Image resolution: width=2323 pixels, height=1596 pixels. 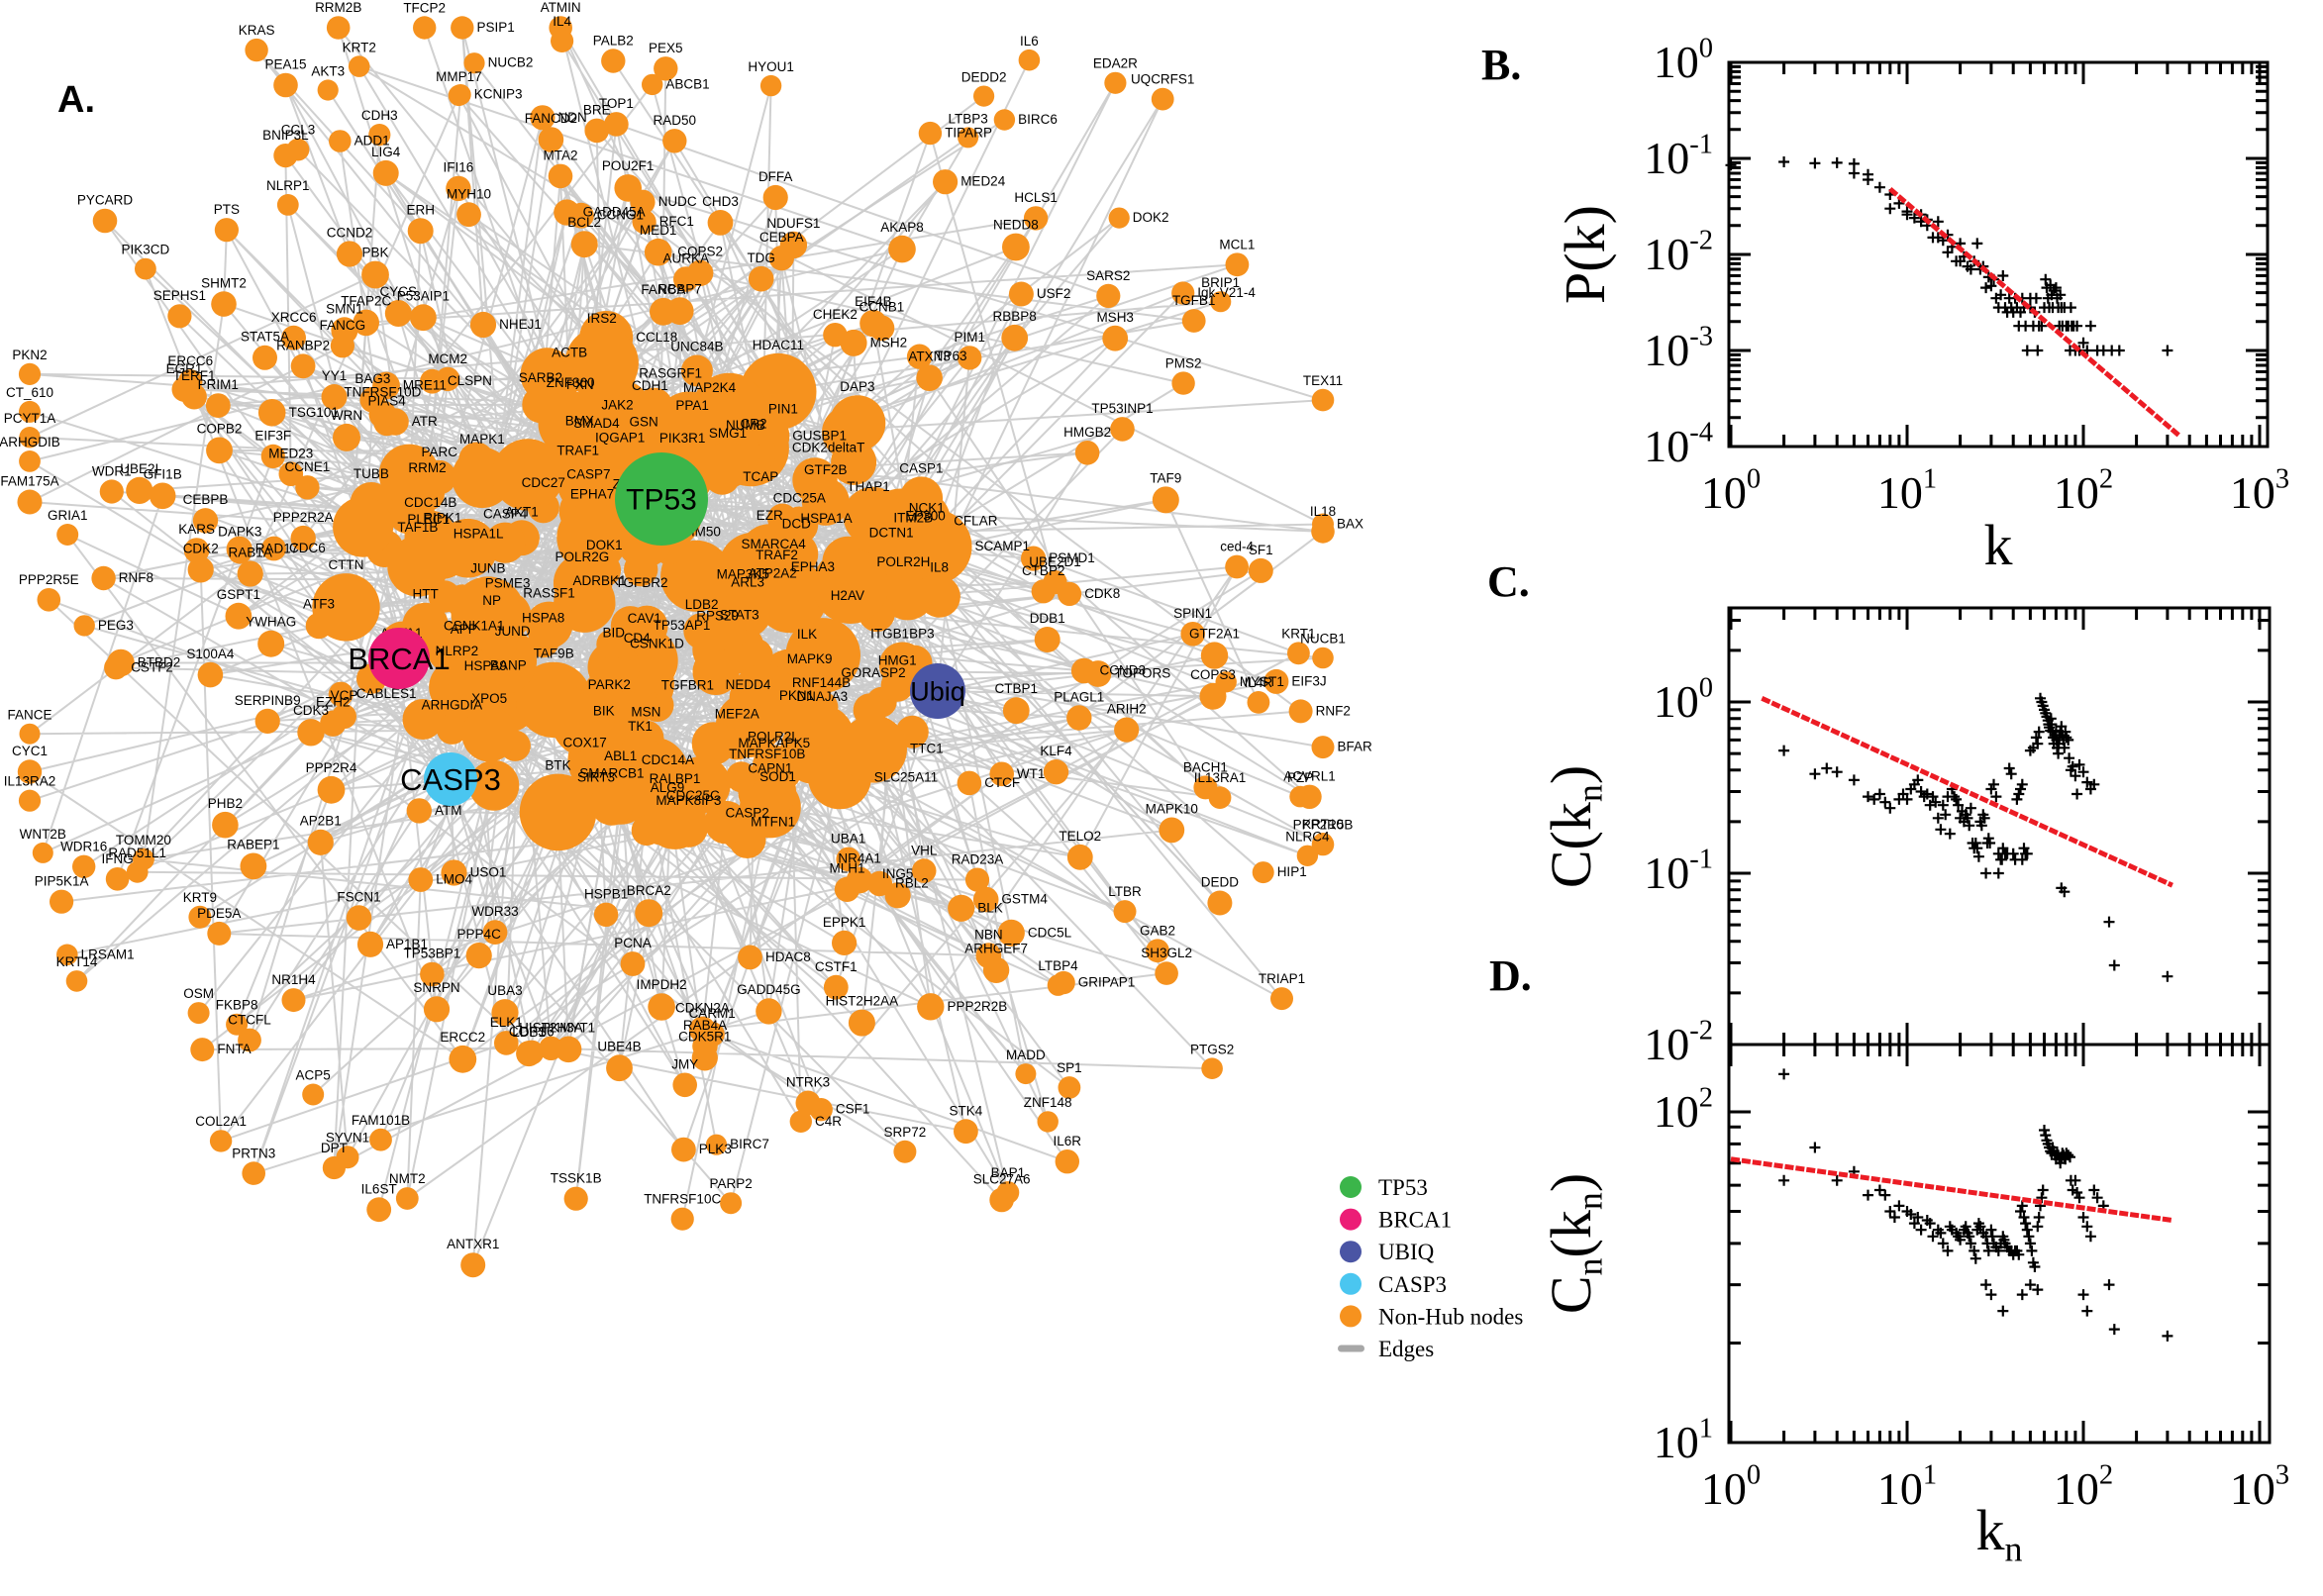 What do you see at coordinates (347, 1137) in the screenshot?
I see `gene-label: SYVN1` at bounding box center [347, 1137].